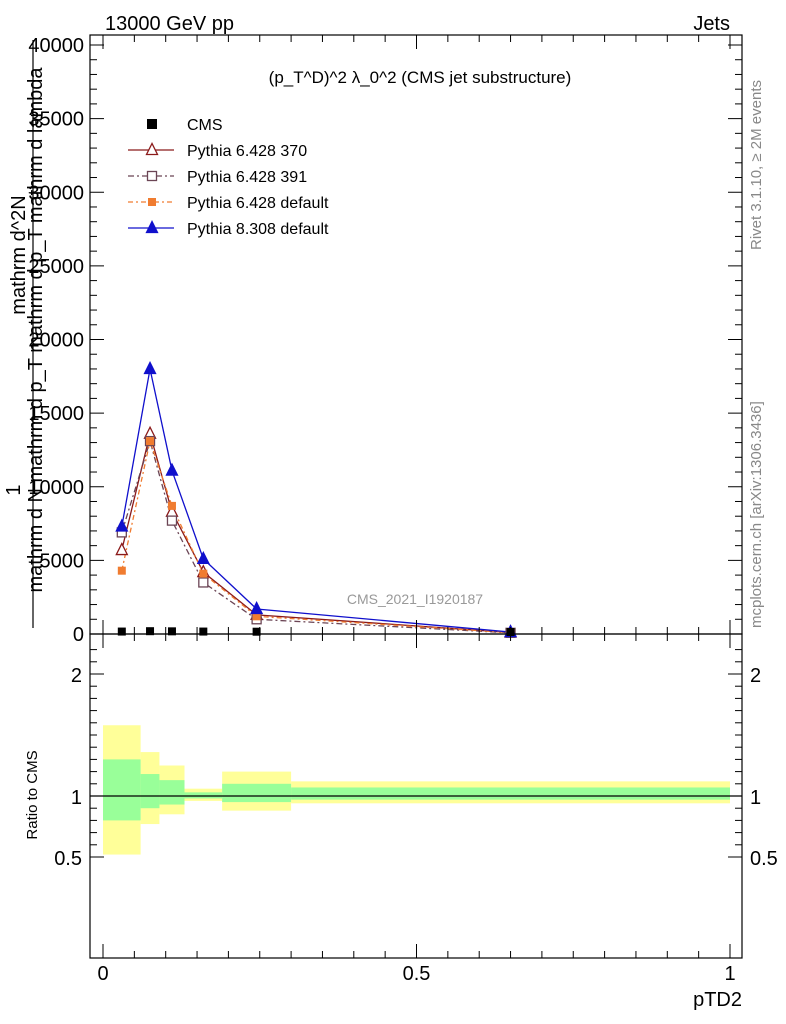 Image resolution: width=786 pixels, height=1024 pixels. I want to click on y-tick-label: 30000, so click(56, 193).